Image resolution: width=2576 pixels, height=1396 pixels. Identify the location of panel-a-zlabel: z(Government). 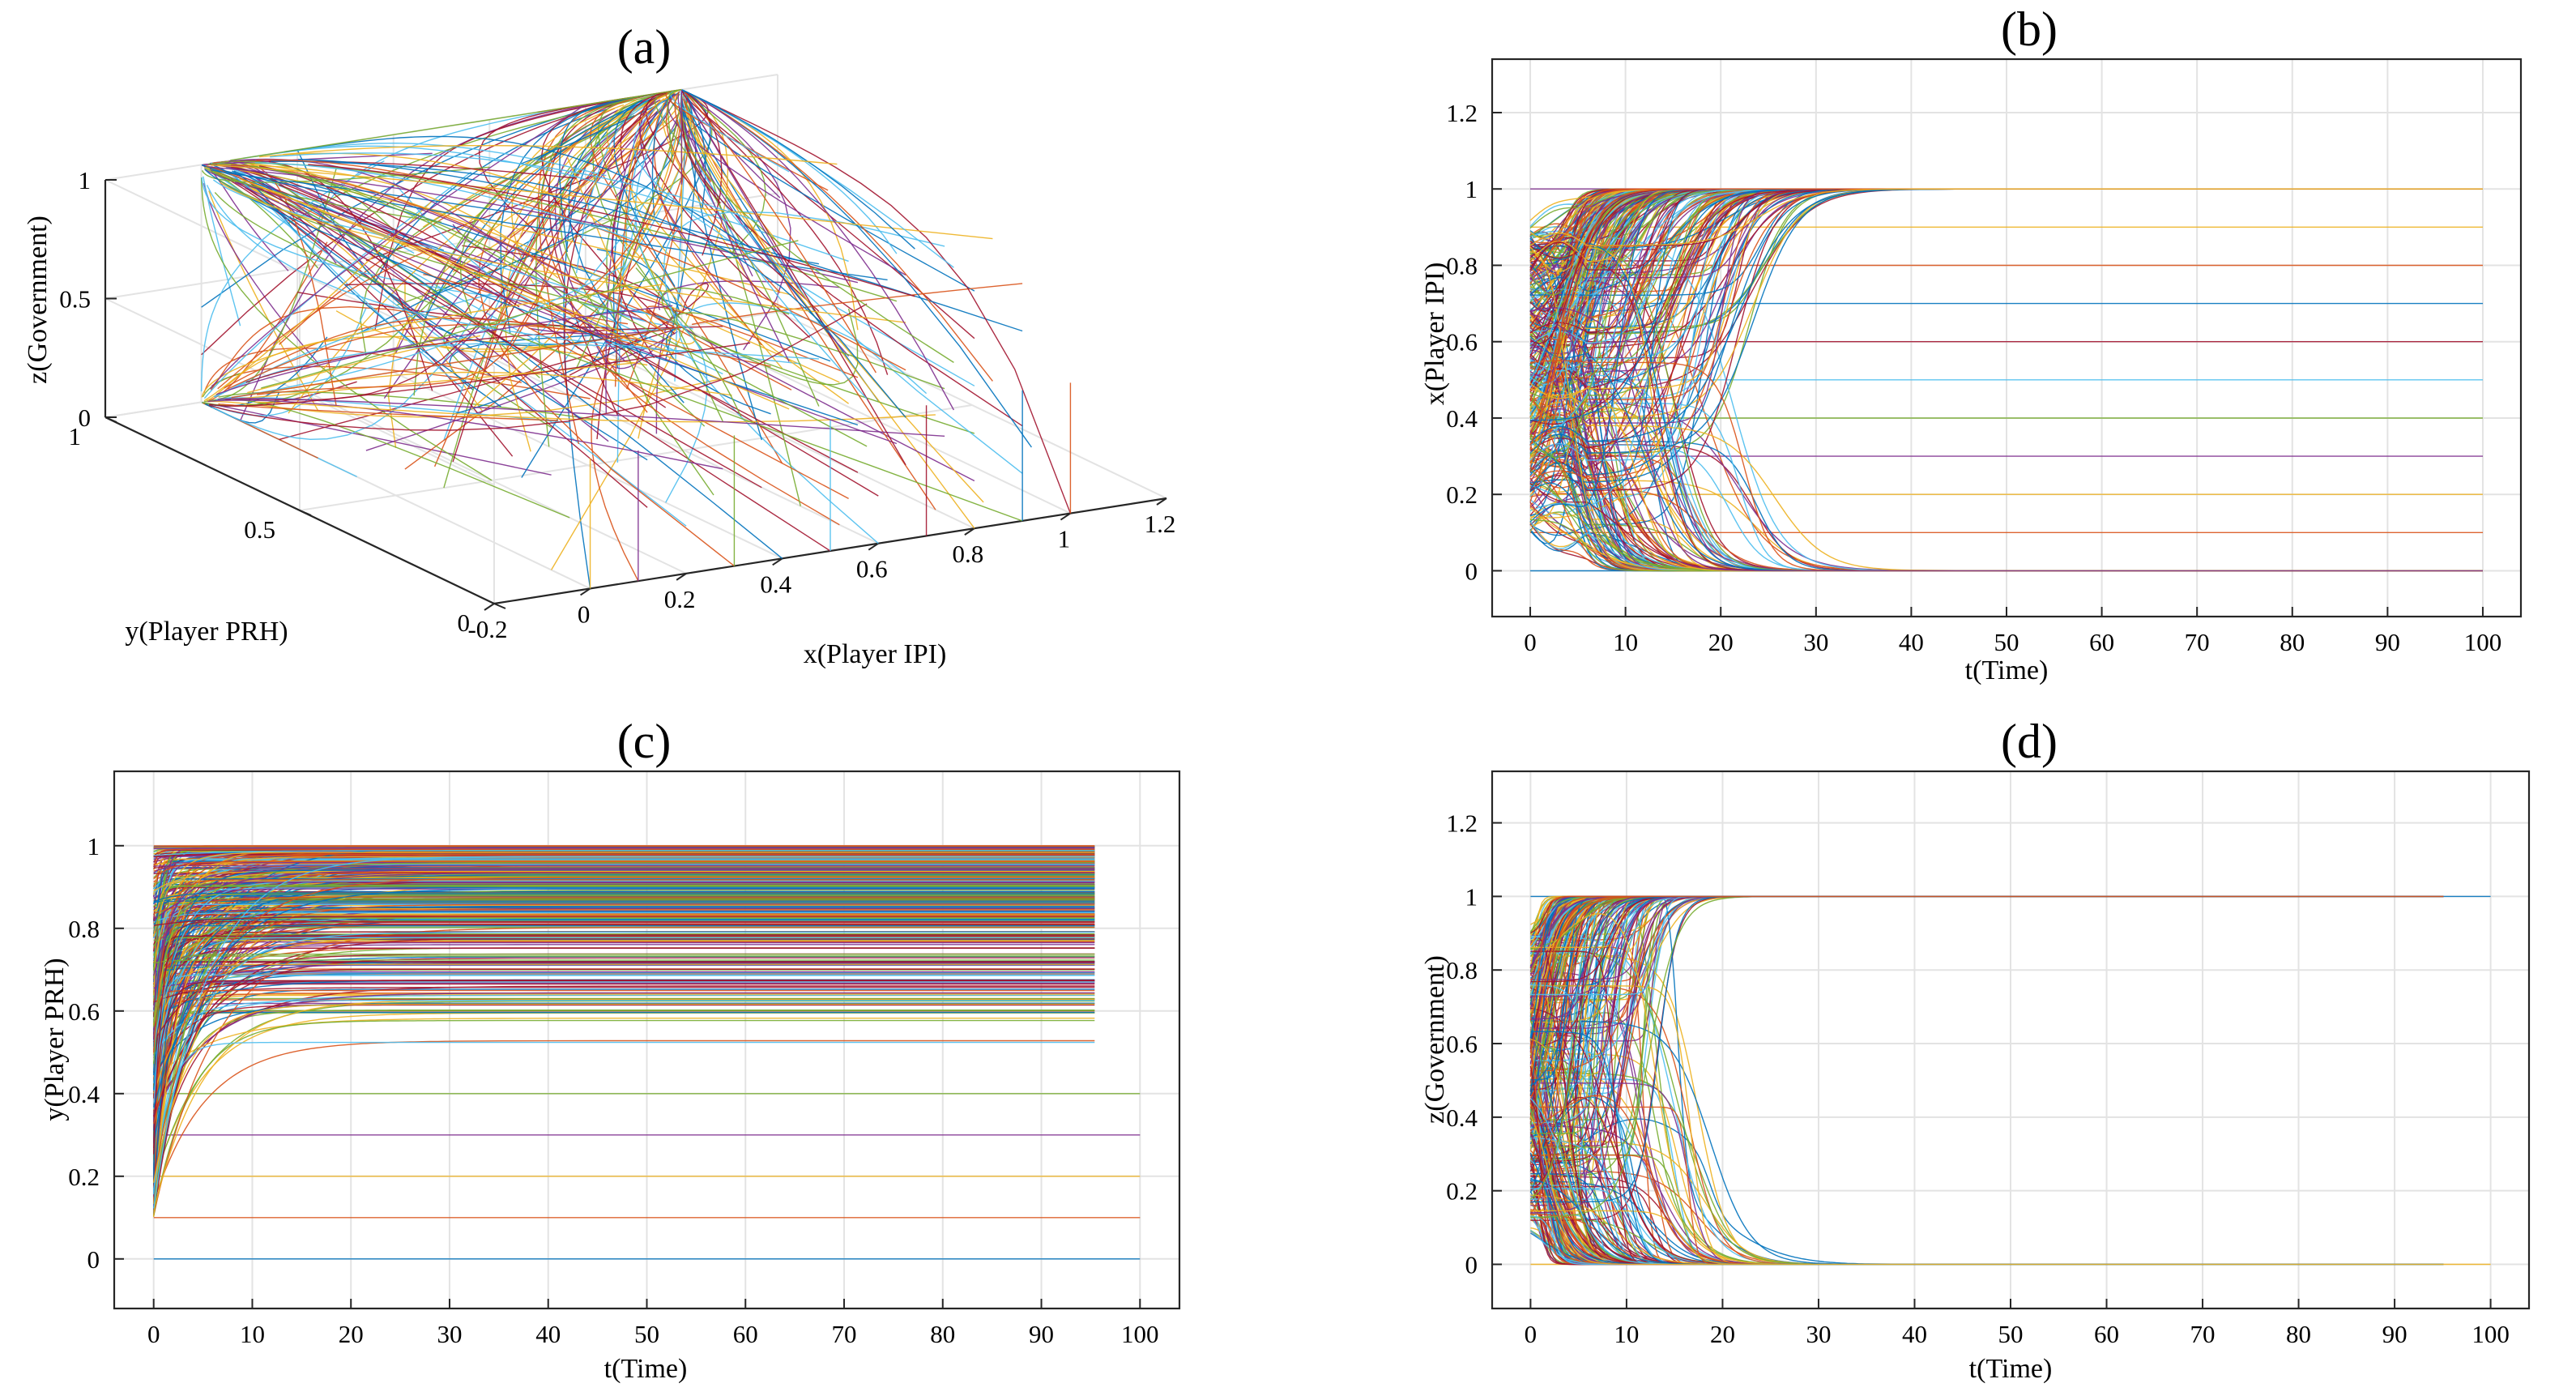
(38, 300).